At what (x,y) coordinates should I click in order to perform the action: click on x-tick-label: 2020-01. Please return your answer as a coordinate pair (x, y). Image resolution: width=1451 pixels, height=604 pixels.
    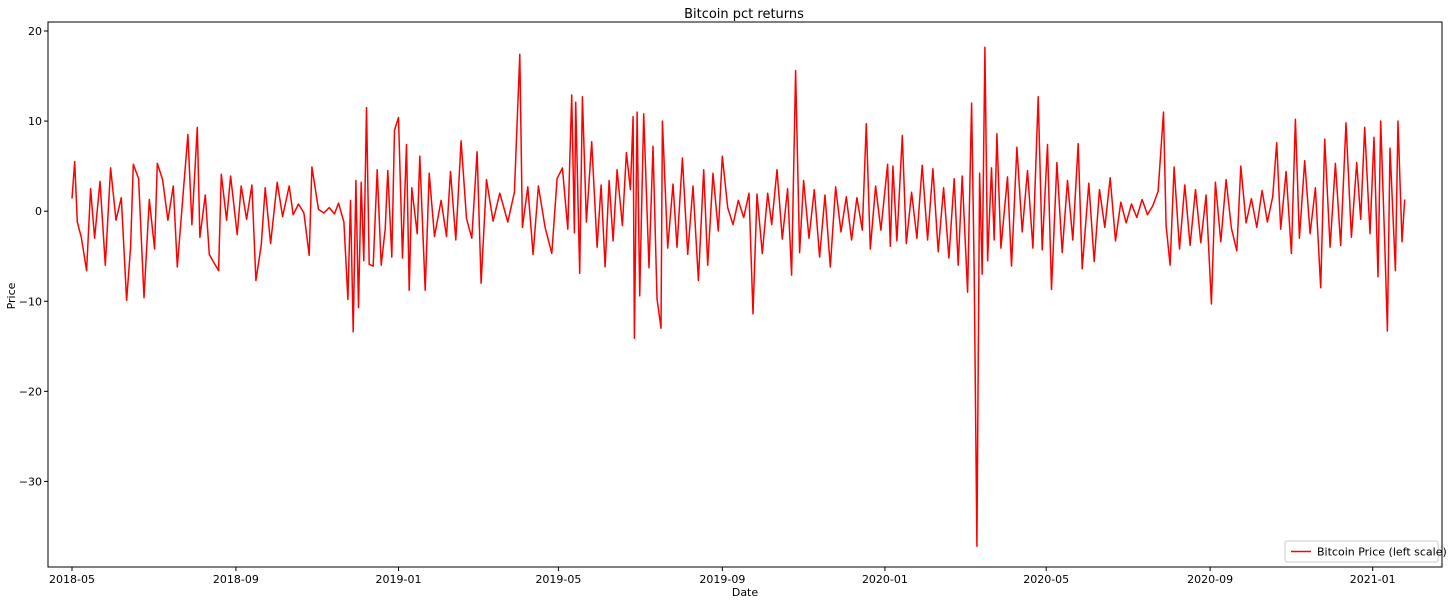
    Looking at the image, I should click on (885, 579).